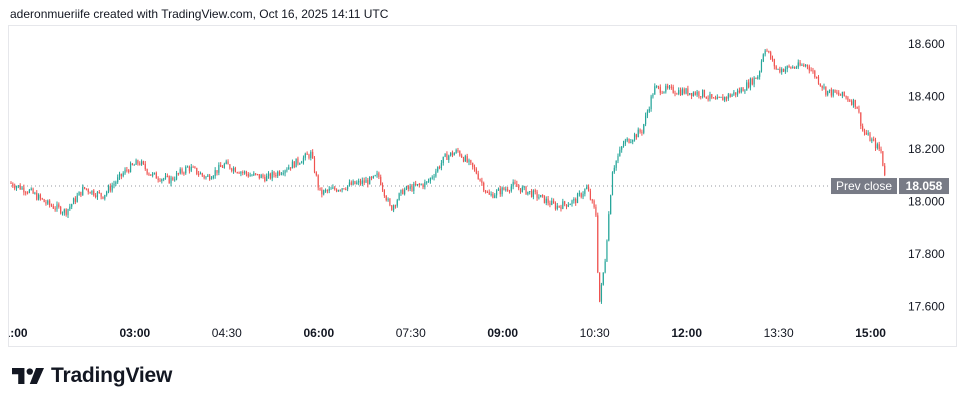  I want to click on tradingview-brand: TradingView, so click(92, 376).